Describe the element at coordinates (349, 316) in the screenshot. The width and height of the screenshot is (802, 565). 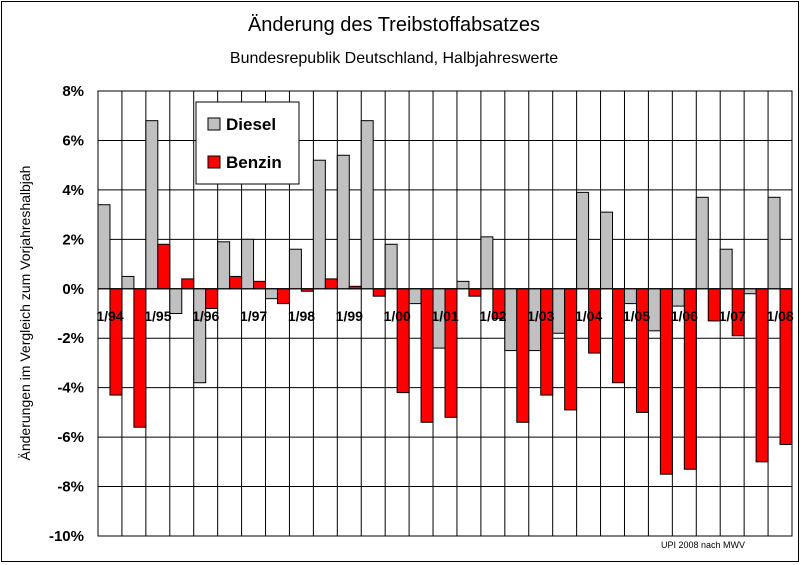
I see `x-tick-label: 1/99` at that location.